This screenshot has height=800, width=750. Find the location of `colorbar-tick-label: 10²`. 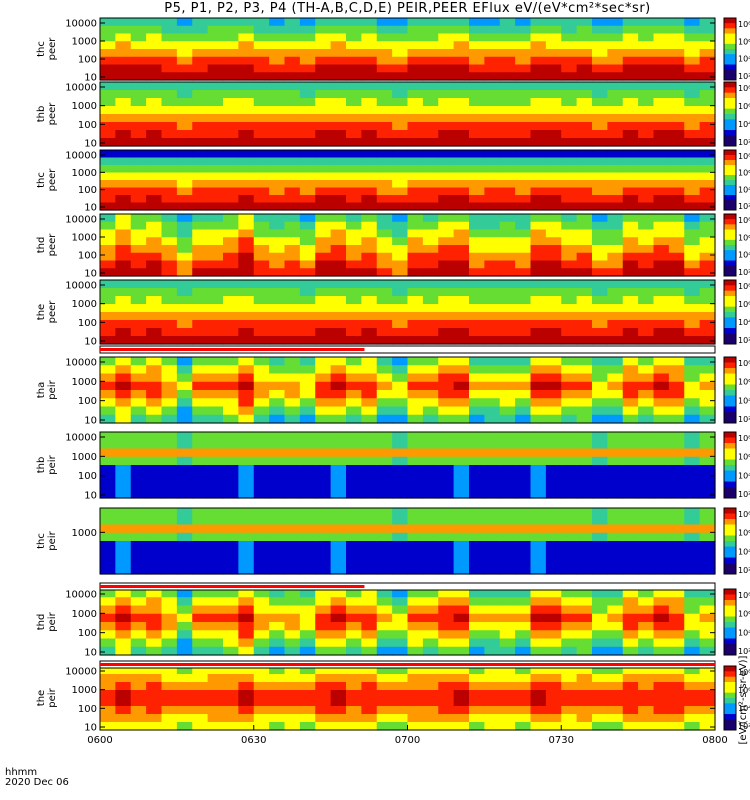

colorbar-tick-label: 10² is located at coordinates (744, 340).